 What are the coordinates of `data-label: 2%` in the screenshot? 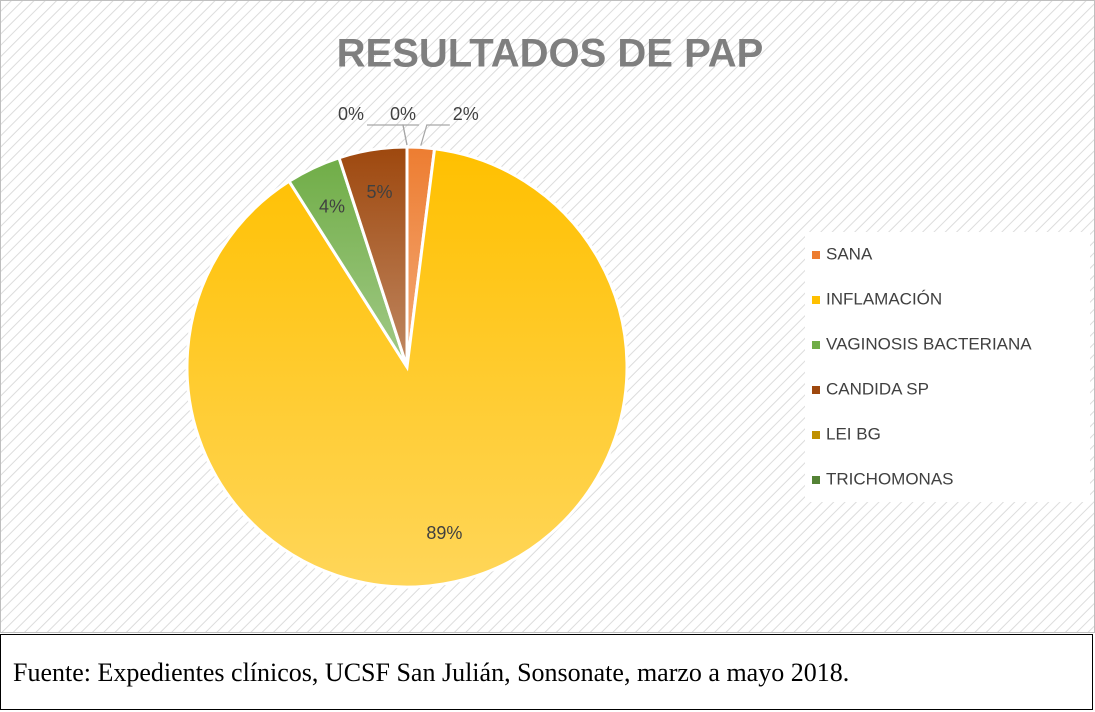 It's located at (466, 114).